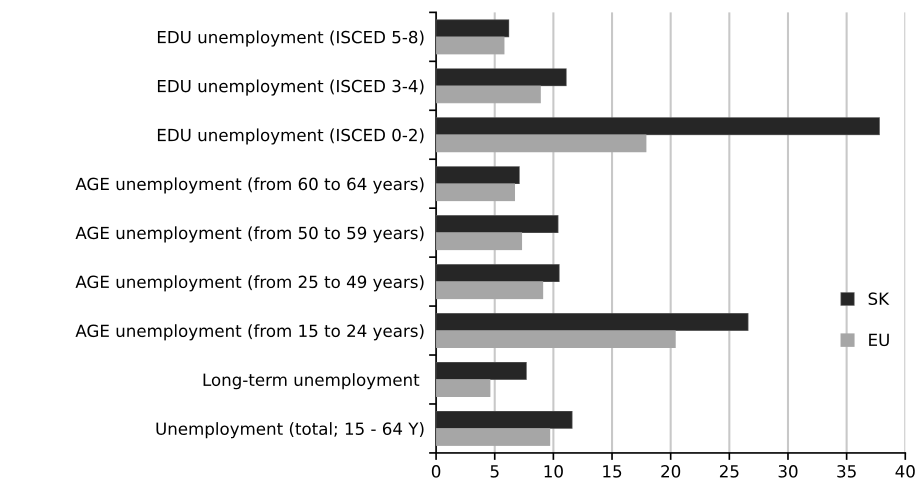 The image size is (920, 495). Describe the element at coordinates (290, 430) in the screenshot. I see `y-tick-label: Unemployment (total; 15 - 64 Y)` at that location.